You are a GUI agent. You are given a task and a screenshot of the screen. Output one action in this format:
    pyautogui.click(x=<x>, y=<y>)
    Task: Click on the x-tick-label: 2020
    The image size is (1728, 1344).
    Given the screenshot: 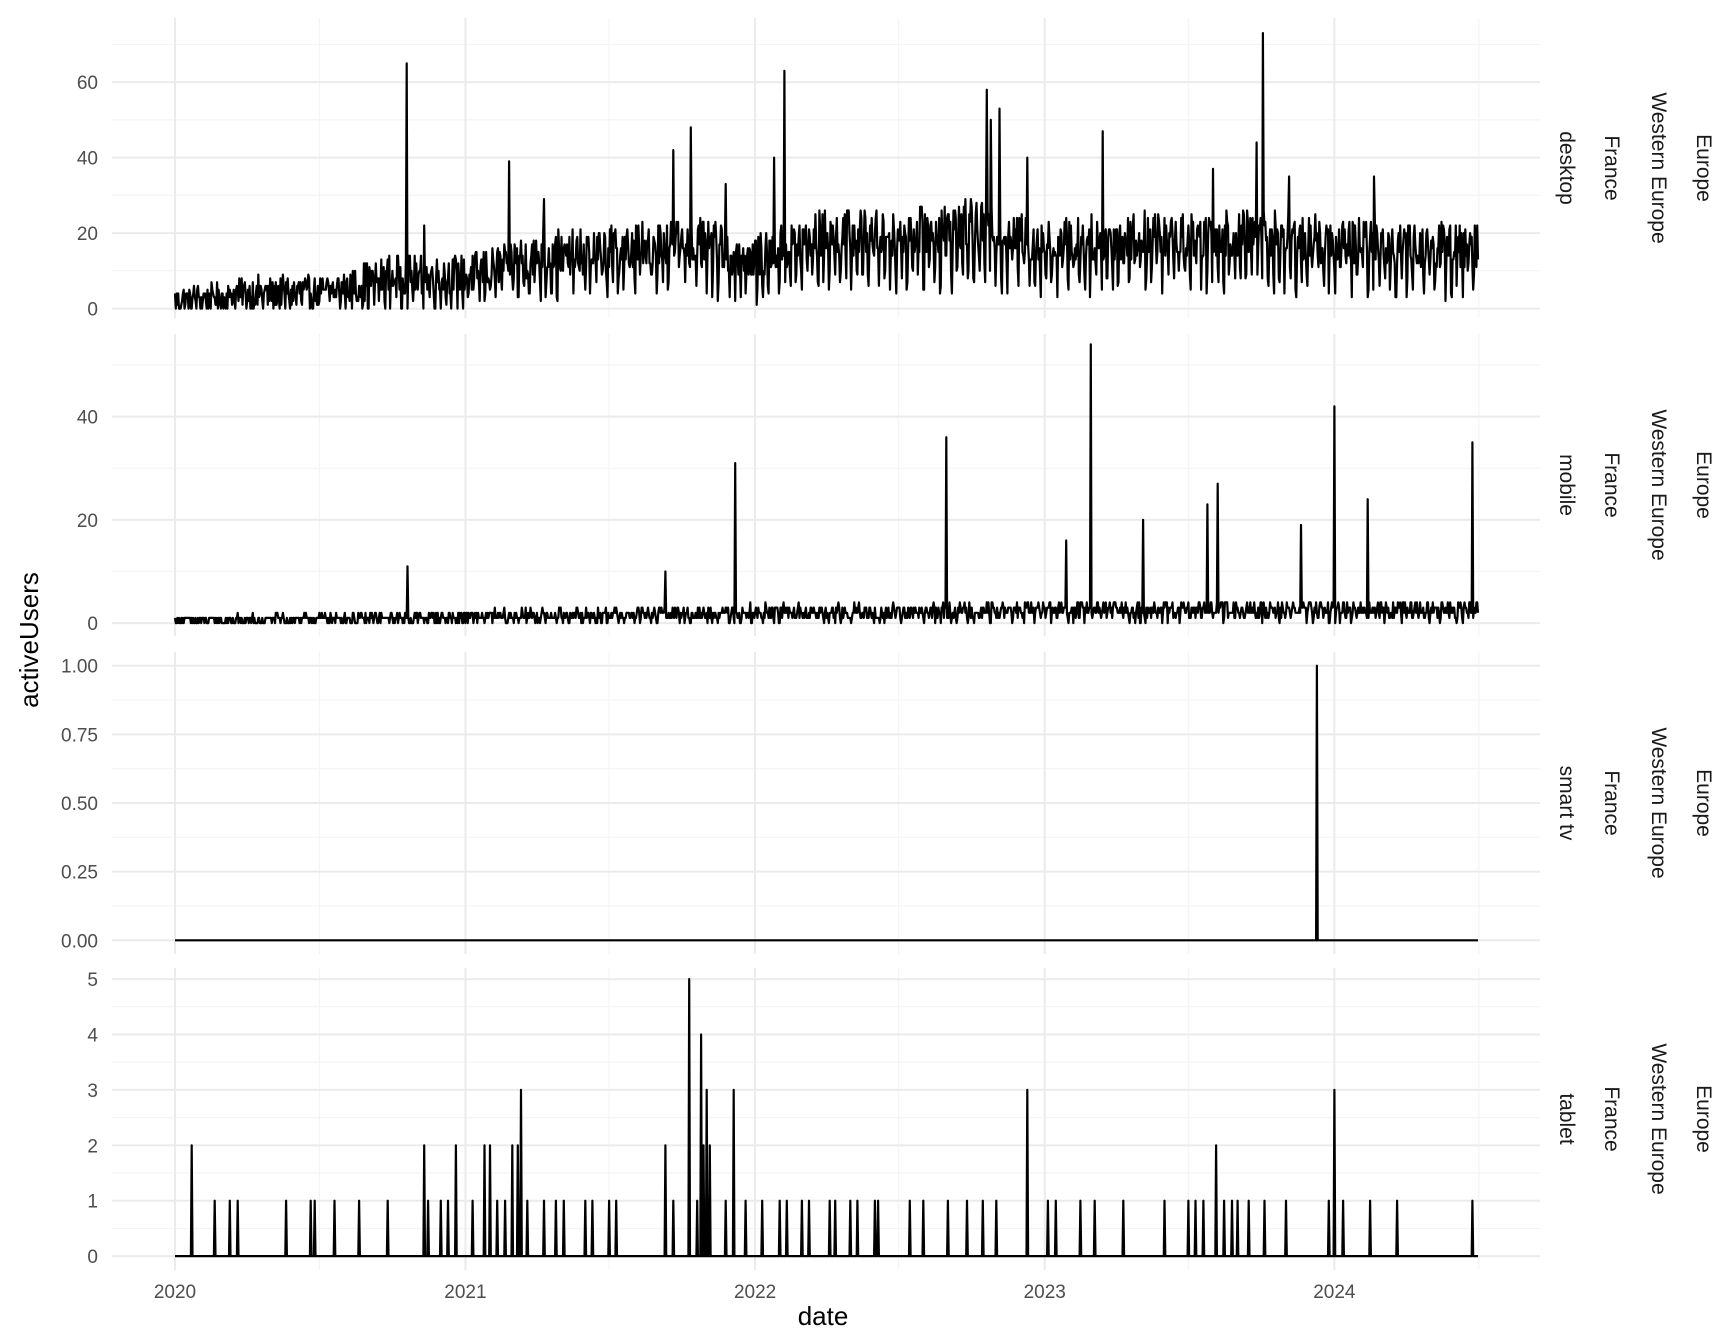 What is the action you would take?
    pyautogui.click(x=175, y=1292)
    